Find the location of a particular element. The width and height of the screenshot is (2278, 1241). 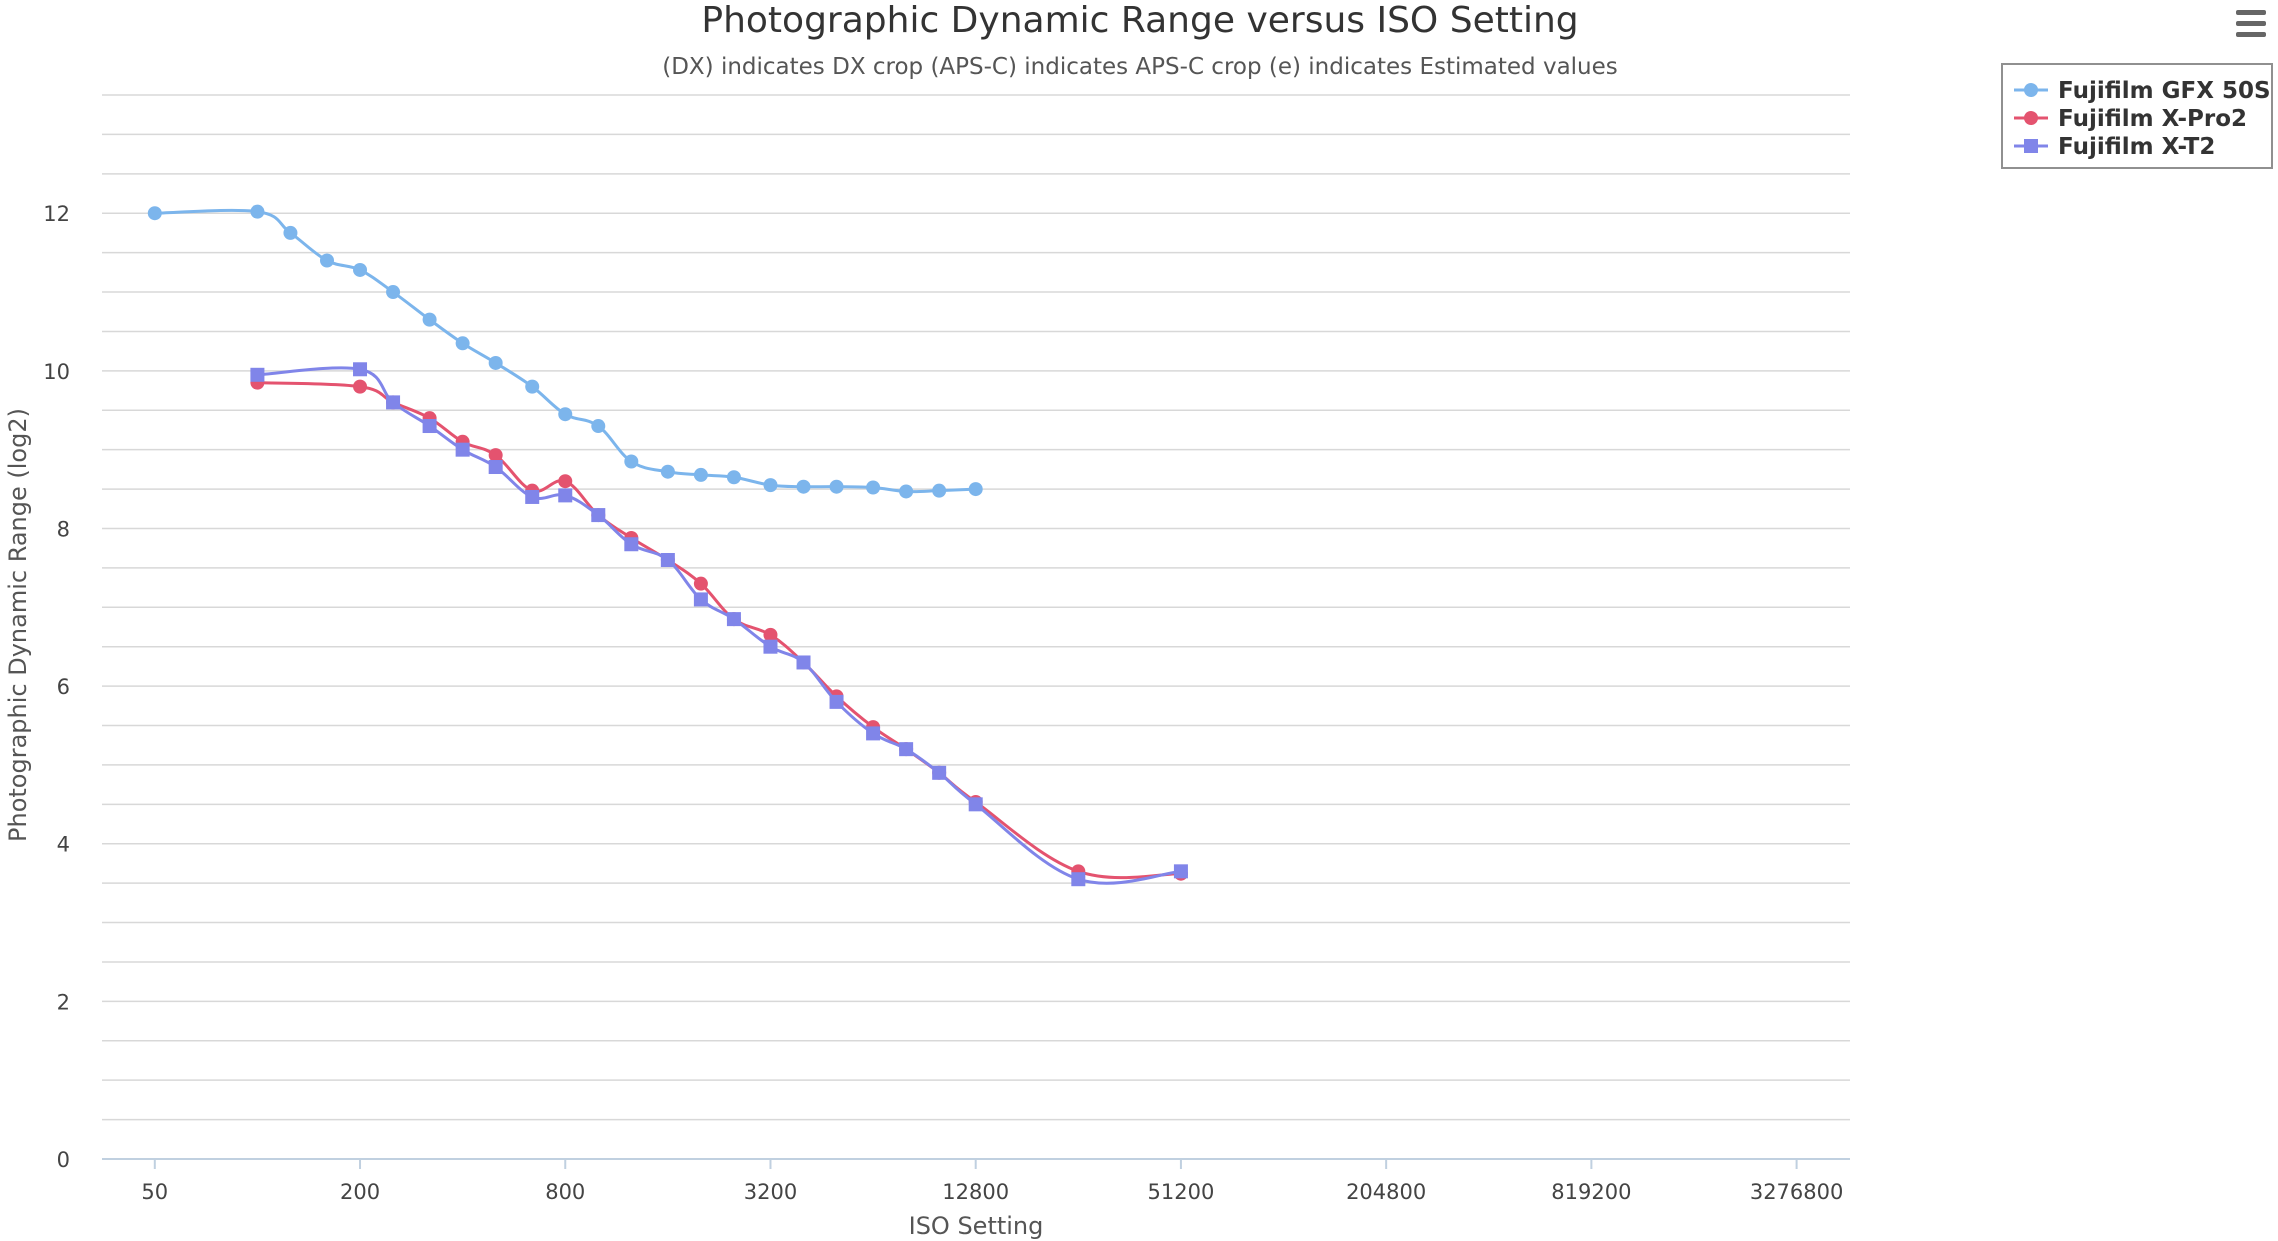

x-tick-label: 12800 is located at coordinates (975, 1192).